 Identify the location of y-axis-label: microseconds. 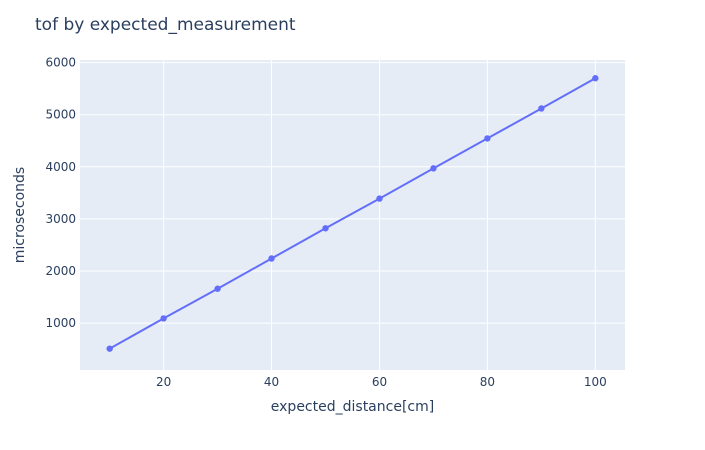
(20, 215).